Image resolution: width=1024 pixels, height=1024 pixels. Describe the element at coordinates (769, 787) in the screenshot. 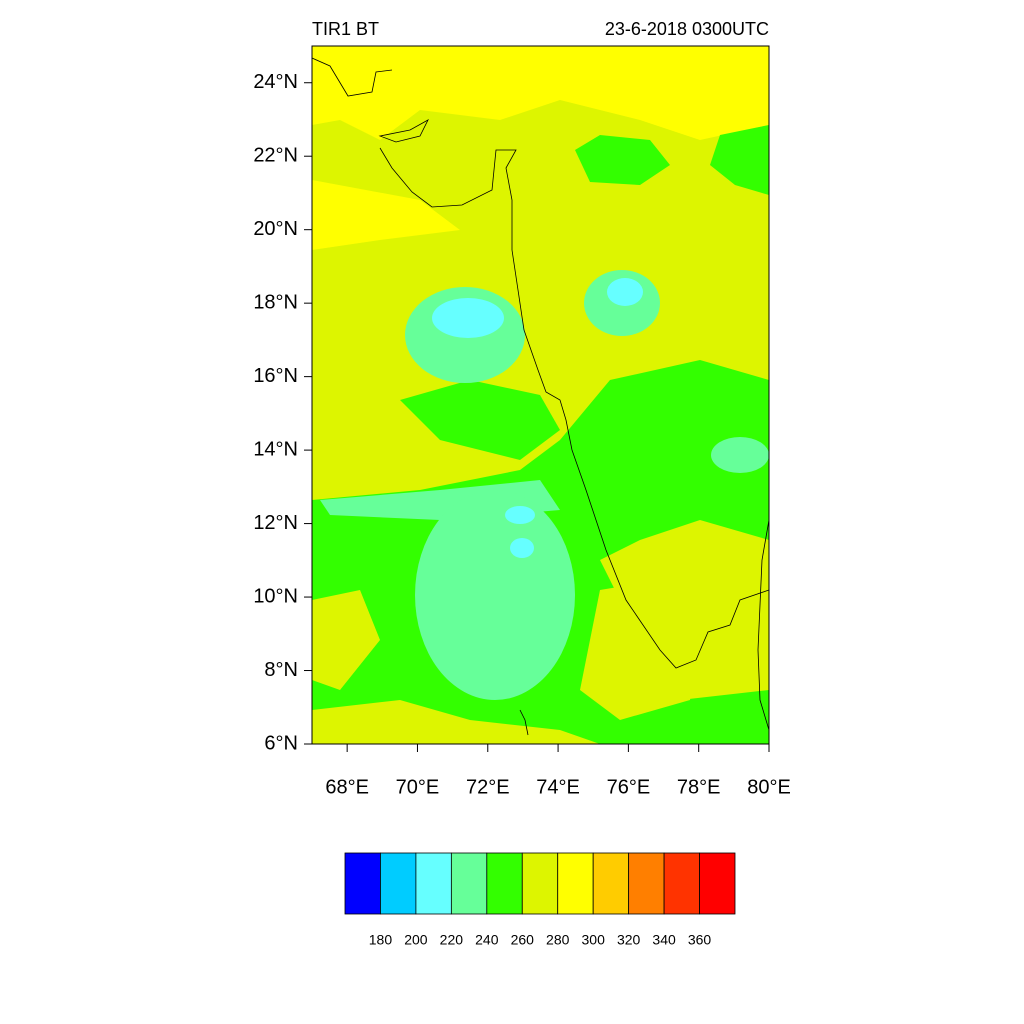

I see `x-tick-label: 80°E` at that location.